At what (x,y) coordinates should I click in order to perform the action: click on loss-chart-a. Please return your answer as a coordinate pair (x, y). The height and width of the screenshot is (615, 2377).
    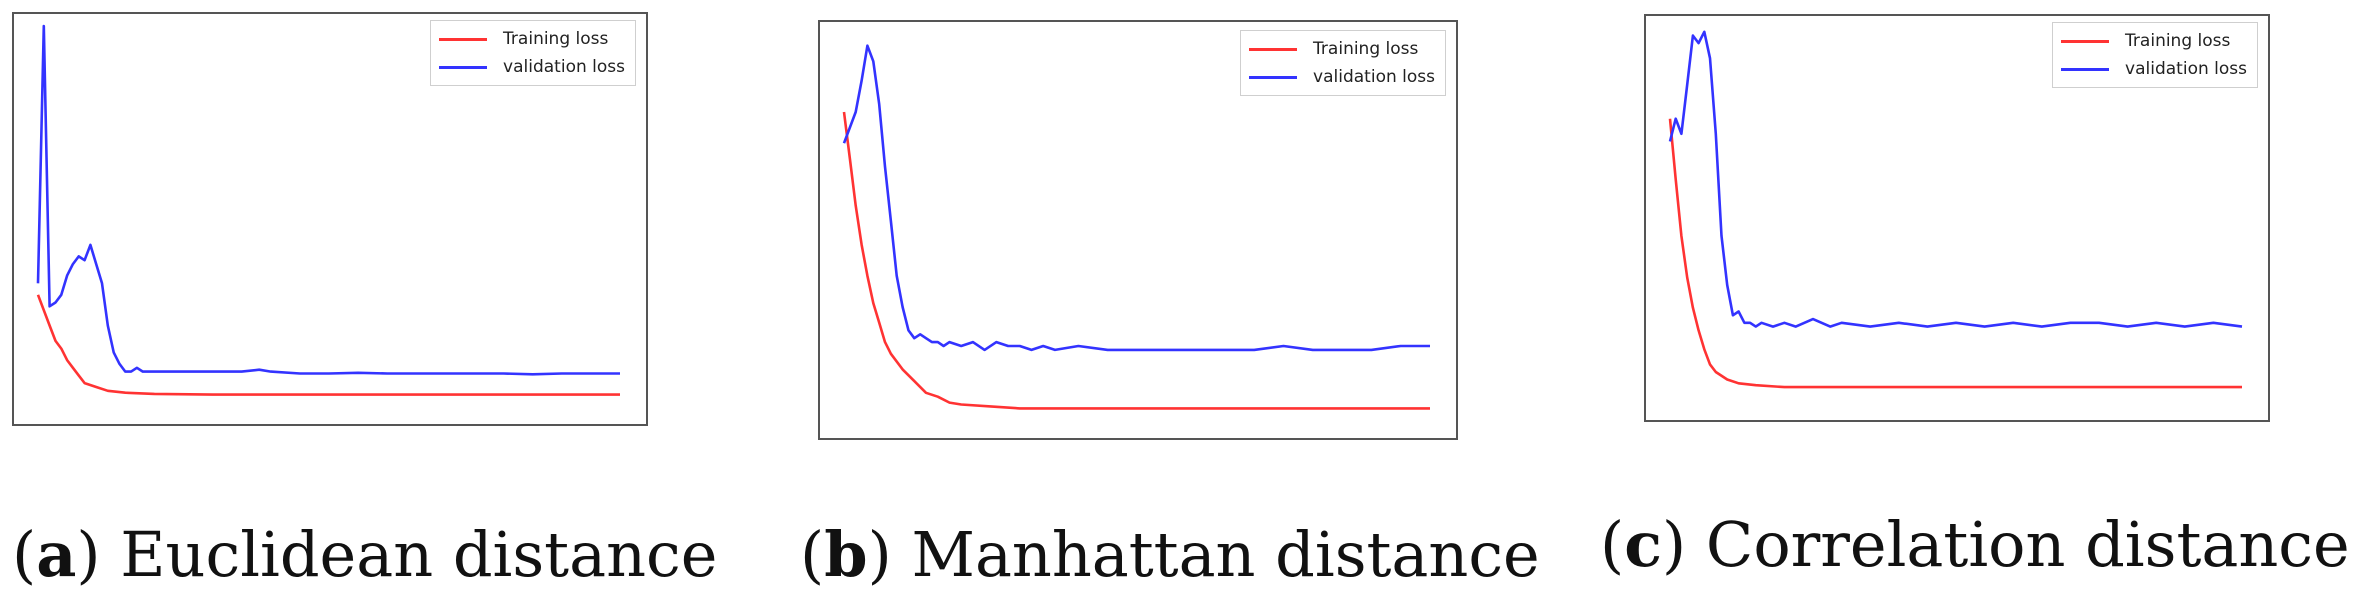
    Looking at the image, I should click on (328, 210).